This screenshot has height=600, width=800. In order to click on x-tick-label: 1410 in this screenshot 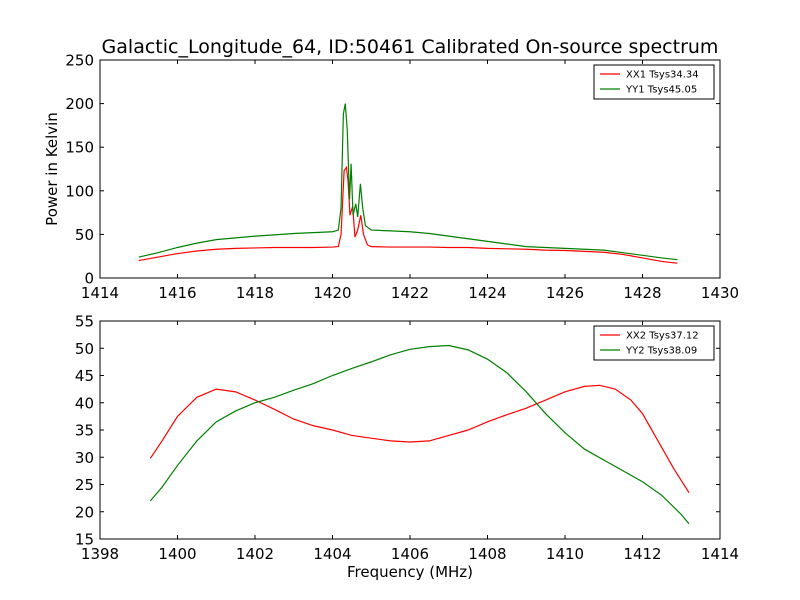, I will do `click(565, 554)`.